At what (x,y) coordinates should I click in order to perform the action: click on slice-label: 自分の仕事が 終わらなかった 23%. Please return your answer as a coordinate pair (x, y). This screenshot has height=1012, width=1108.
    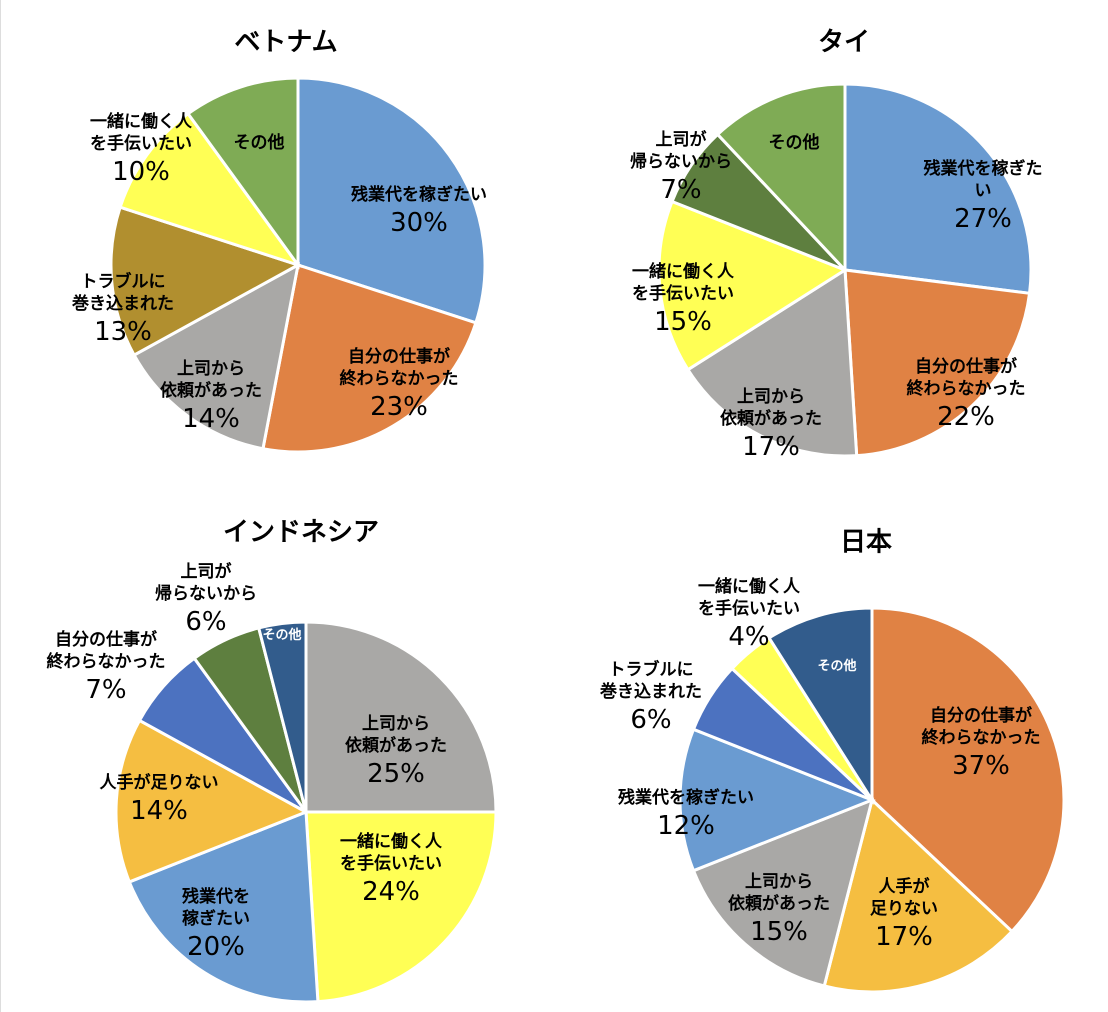
    Looking at the image, I should click on (399, 385).